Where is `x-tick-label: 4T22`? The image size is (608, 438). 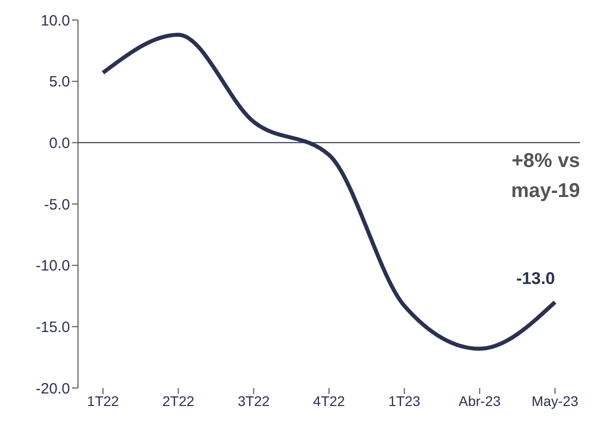 x-tick-label: 4T22 is located at coordinates (329, 400).